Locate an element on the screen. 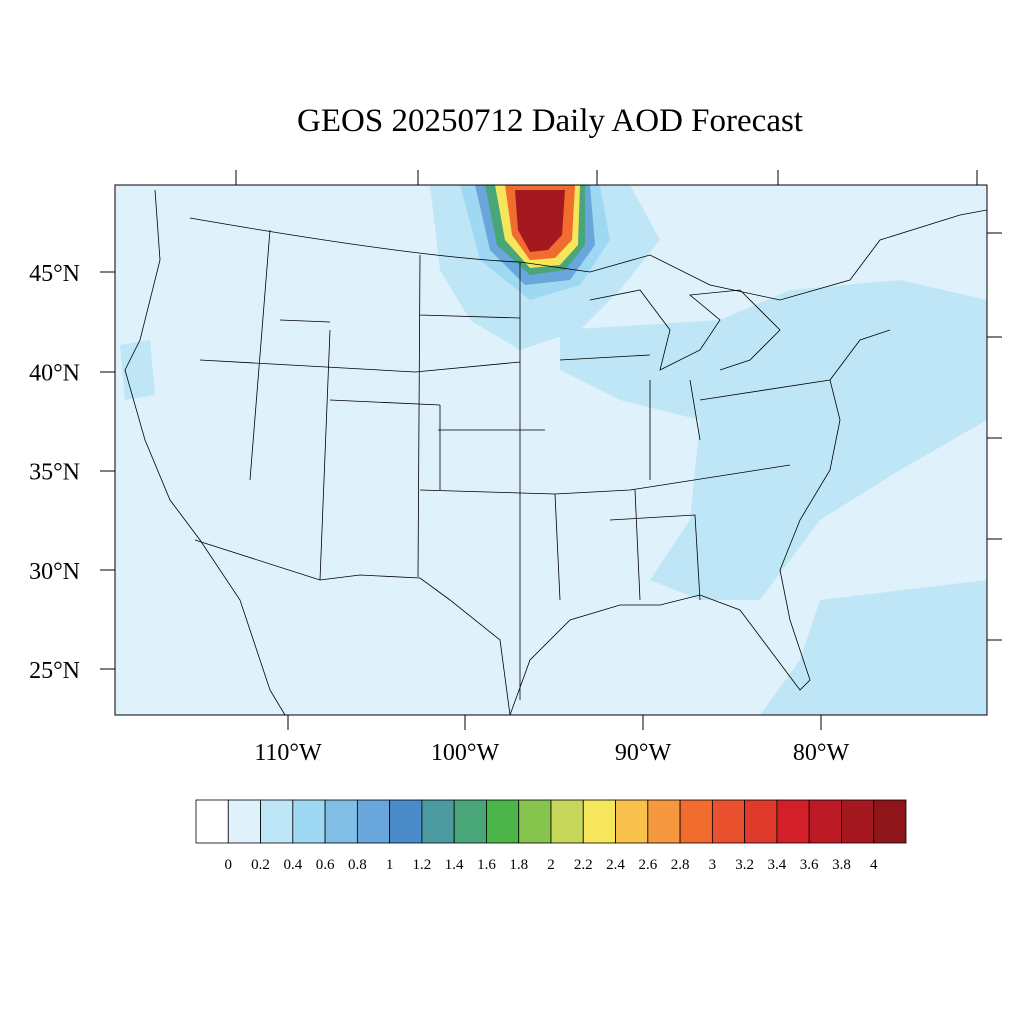  colorbar-label: 2.6 is located at coordinates (647, 865).